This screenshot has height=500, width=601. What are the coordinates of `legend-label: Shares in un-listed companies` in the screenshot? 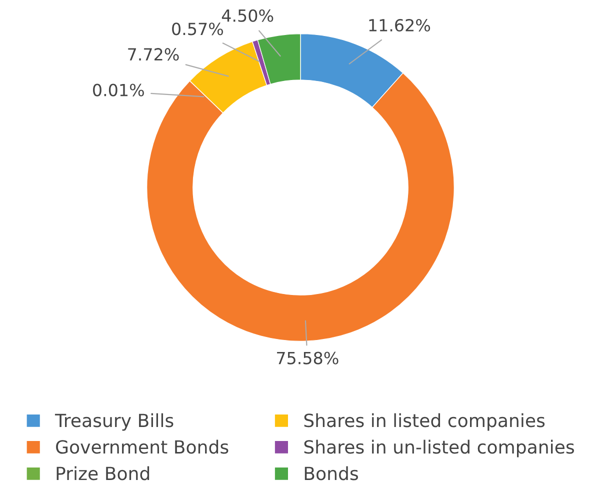 It's located at (439, 449).